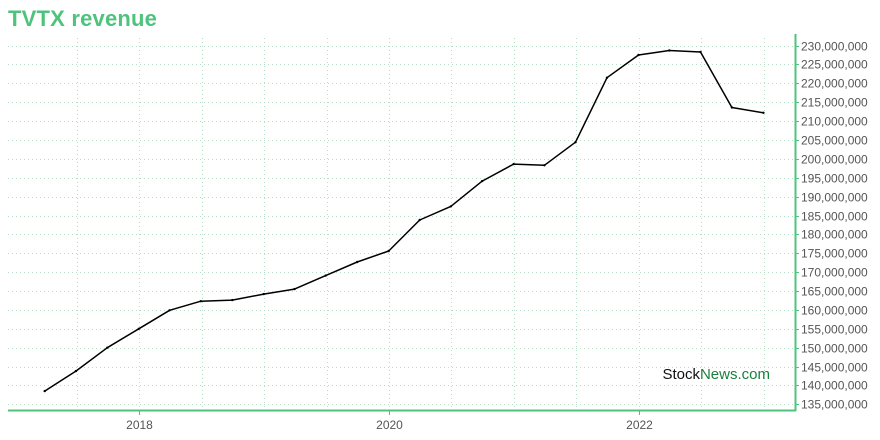 The height and width of the screenshot is (440, 880). What do you see at coordinates (639, 425) in the screenshot?
I see `x-tick-label: 2022` at bounding box center [639, 425].